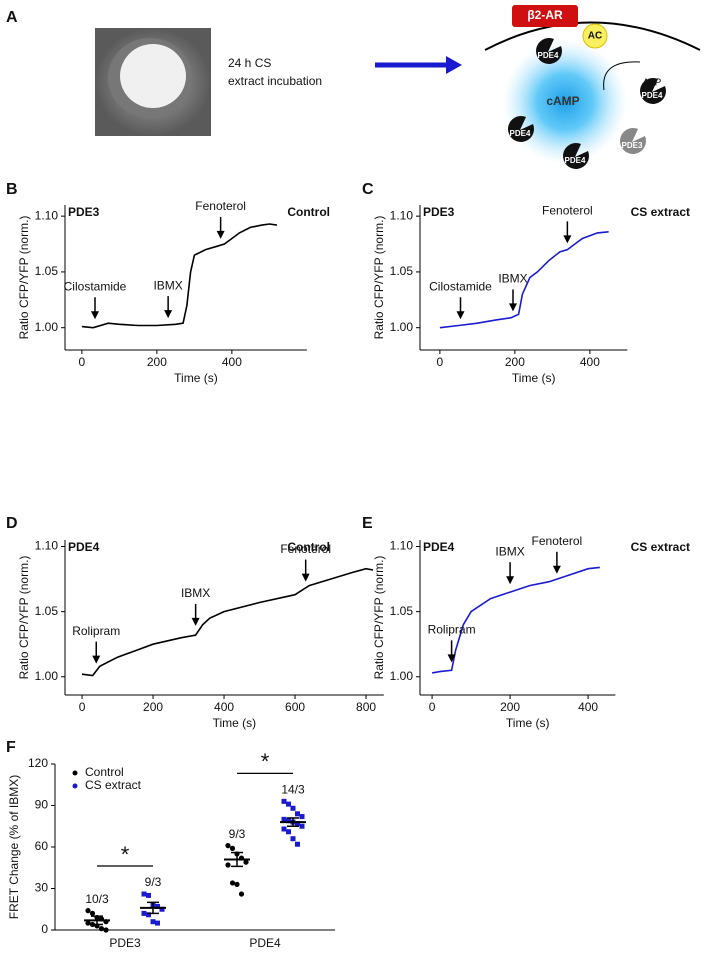 The image size is (709, 953). What do you see at coordinates (42, 888) in the screenshot?
I see `y-tick-label: 30` at bounding box center [42, 888].